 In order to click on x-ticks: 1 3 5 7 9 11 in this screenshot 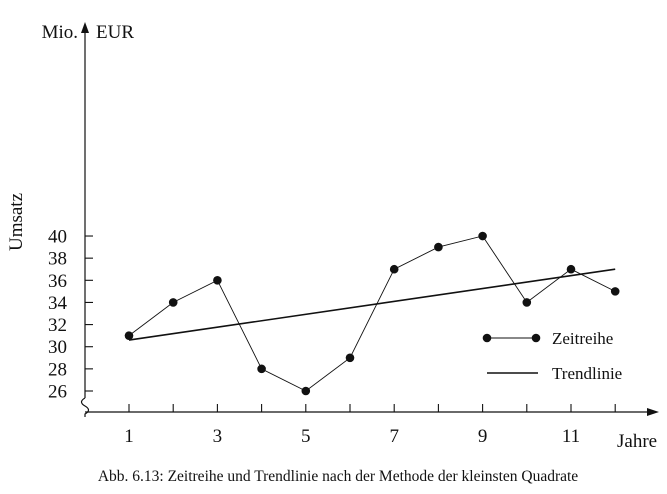, I will do `click(370, 425)`.